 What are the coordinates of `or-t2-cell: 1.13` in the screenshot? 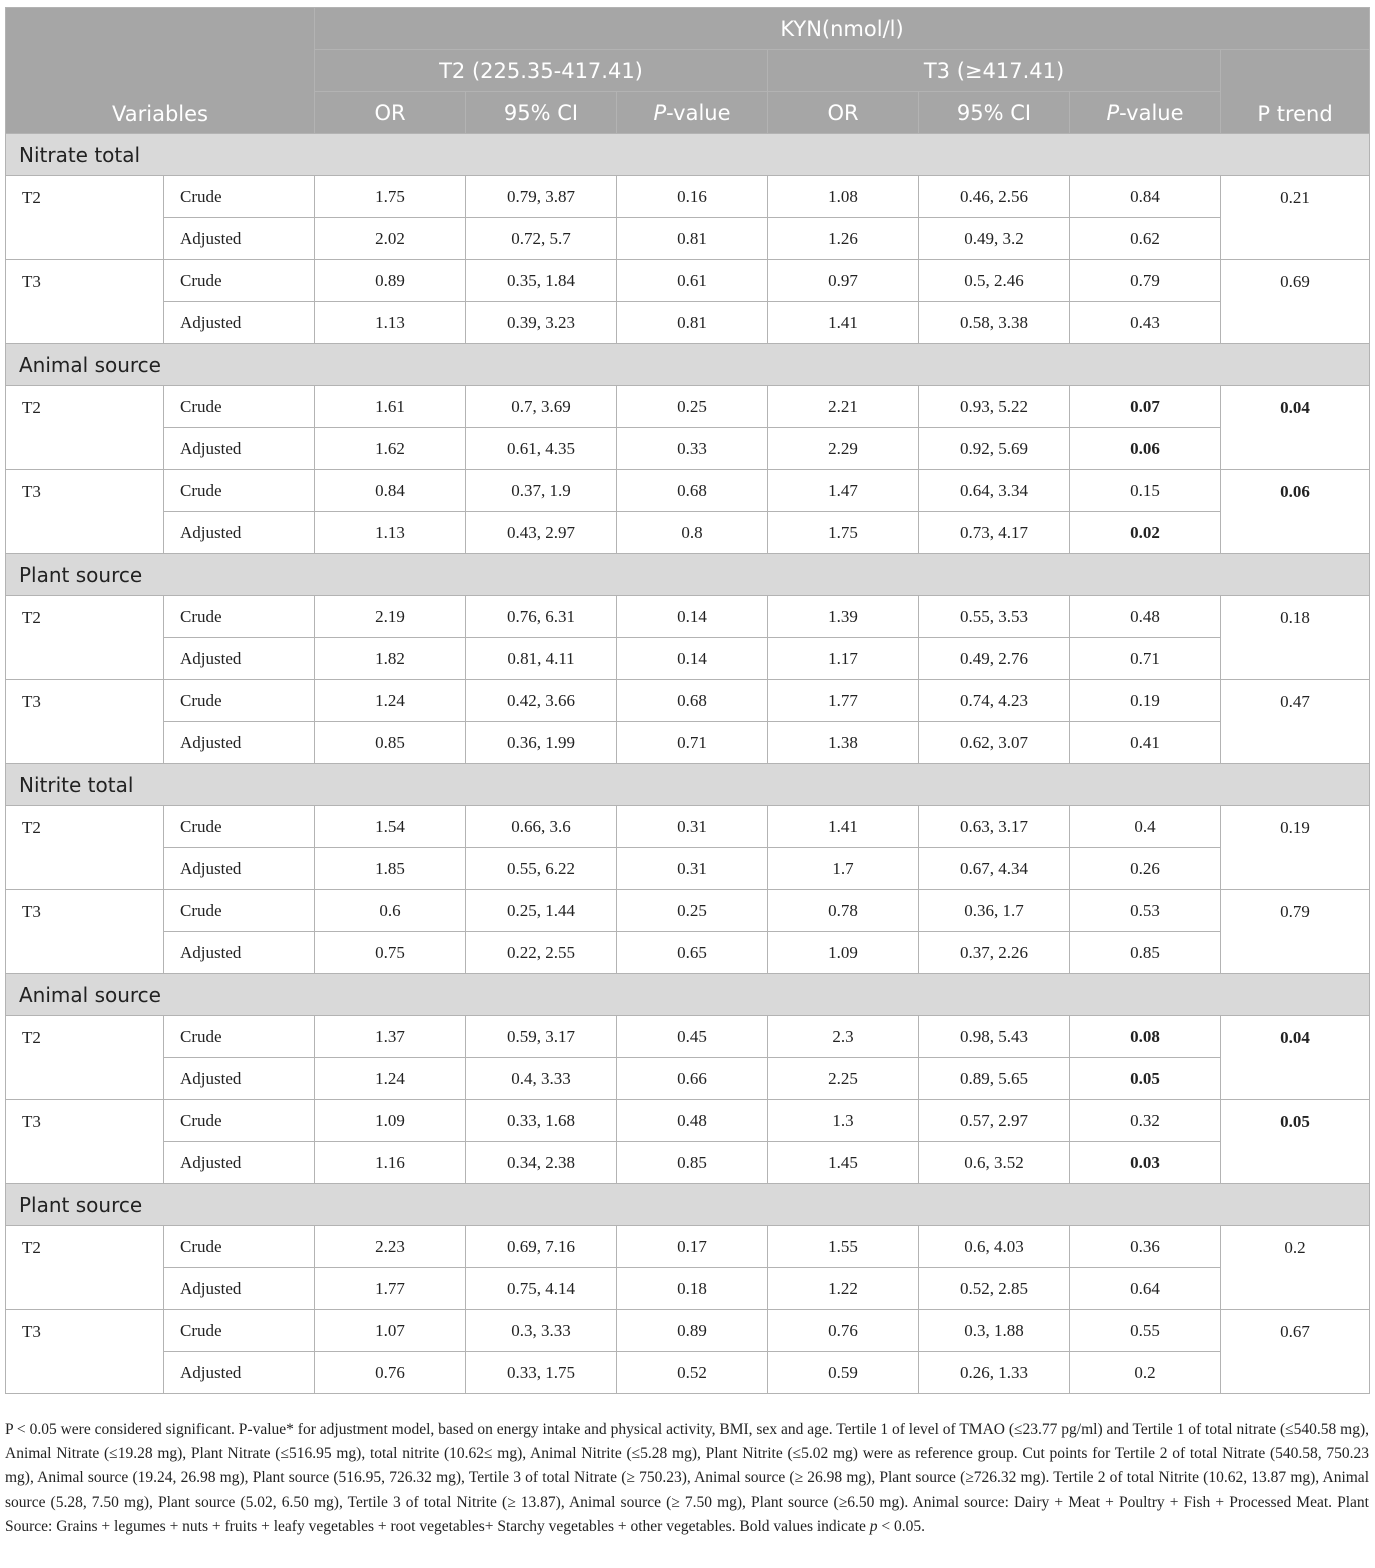 It's located at (390, 322).